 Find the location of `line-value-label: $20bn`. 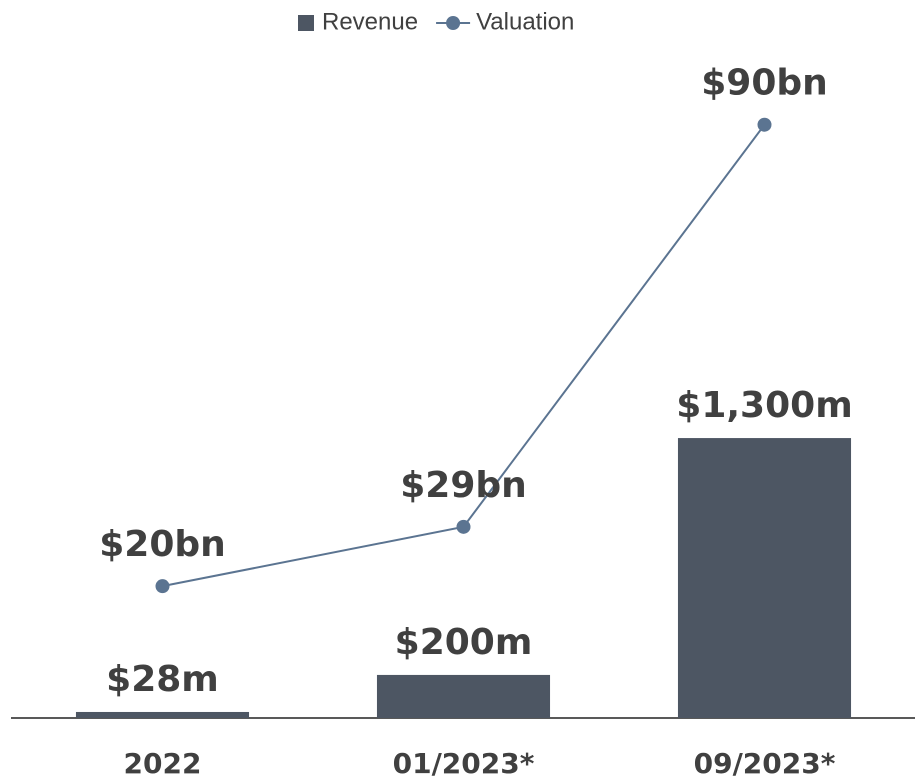

line-value-label: $20bn is located at coordinates (162, 544).